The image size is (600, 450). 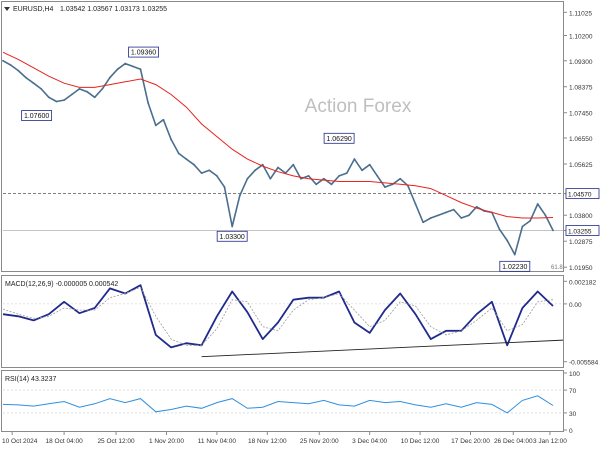 I want to click on symbol-arrow-icon, so click(x=7, y=9).